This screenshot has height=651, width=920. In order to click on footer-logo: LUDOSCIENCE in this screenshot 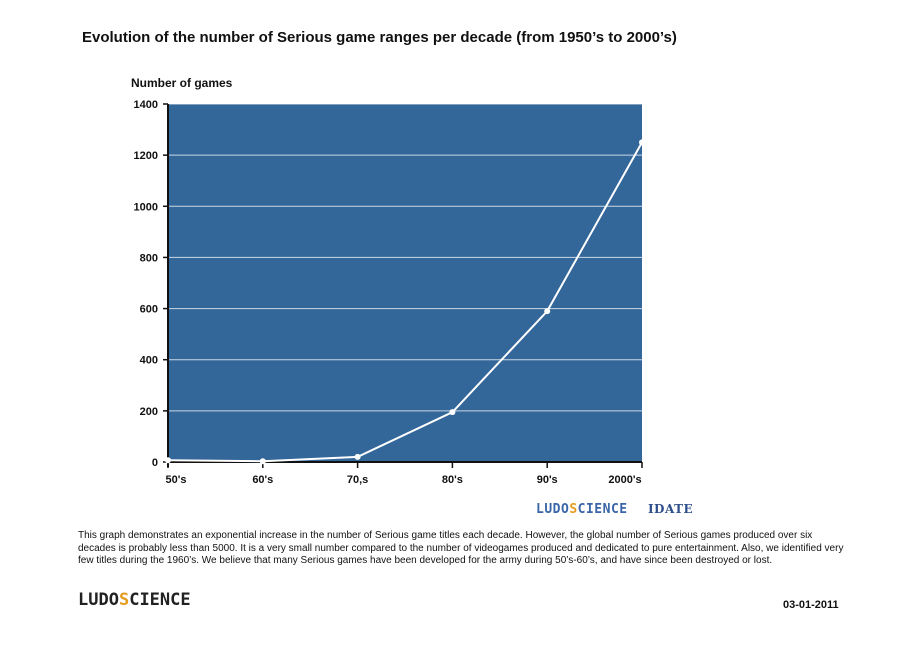, I will do `click(134, 600)`.